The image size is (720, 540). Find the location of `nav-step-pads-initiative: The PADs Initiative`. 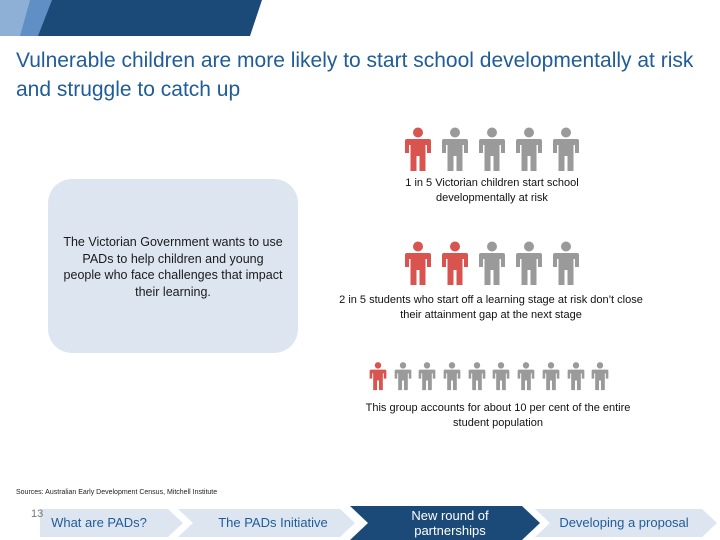

nav-step-pads-initiative: The PADs Initiative is located at coordinates (273, 522).